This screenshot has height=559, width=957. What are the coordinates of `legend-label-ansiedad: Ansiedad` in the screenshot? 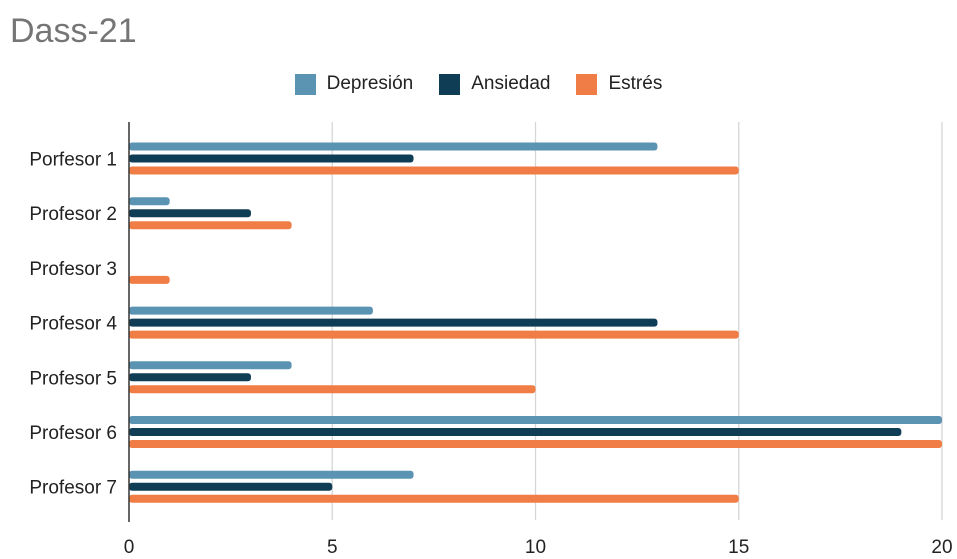 It's located at (511, 83).